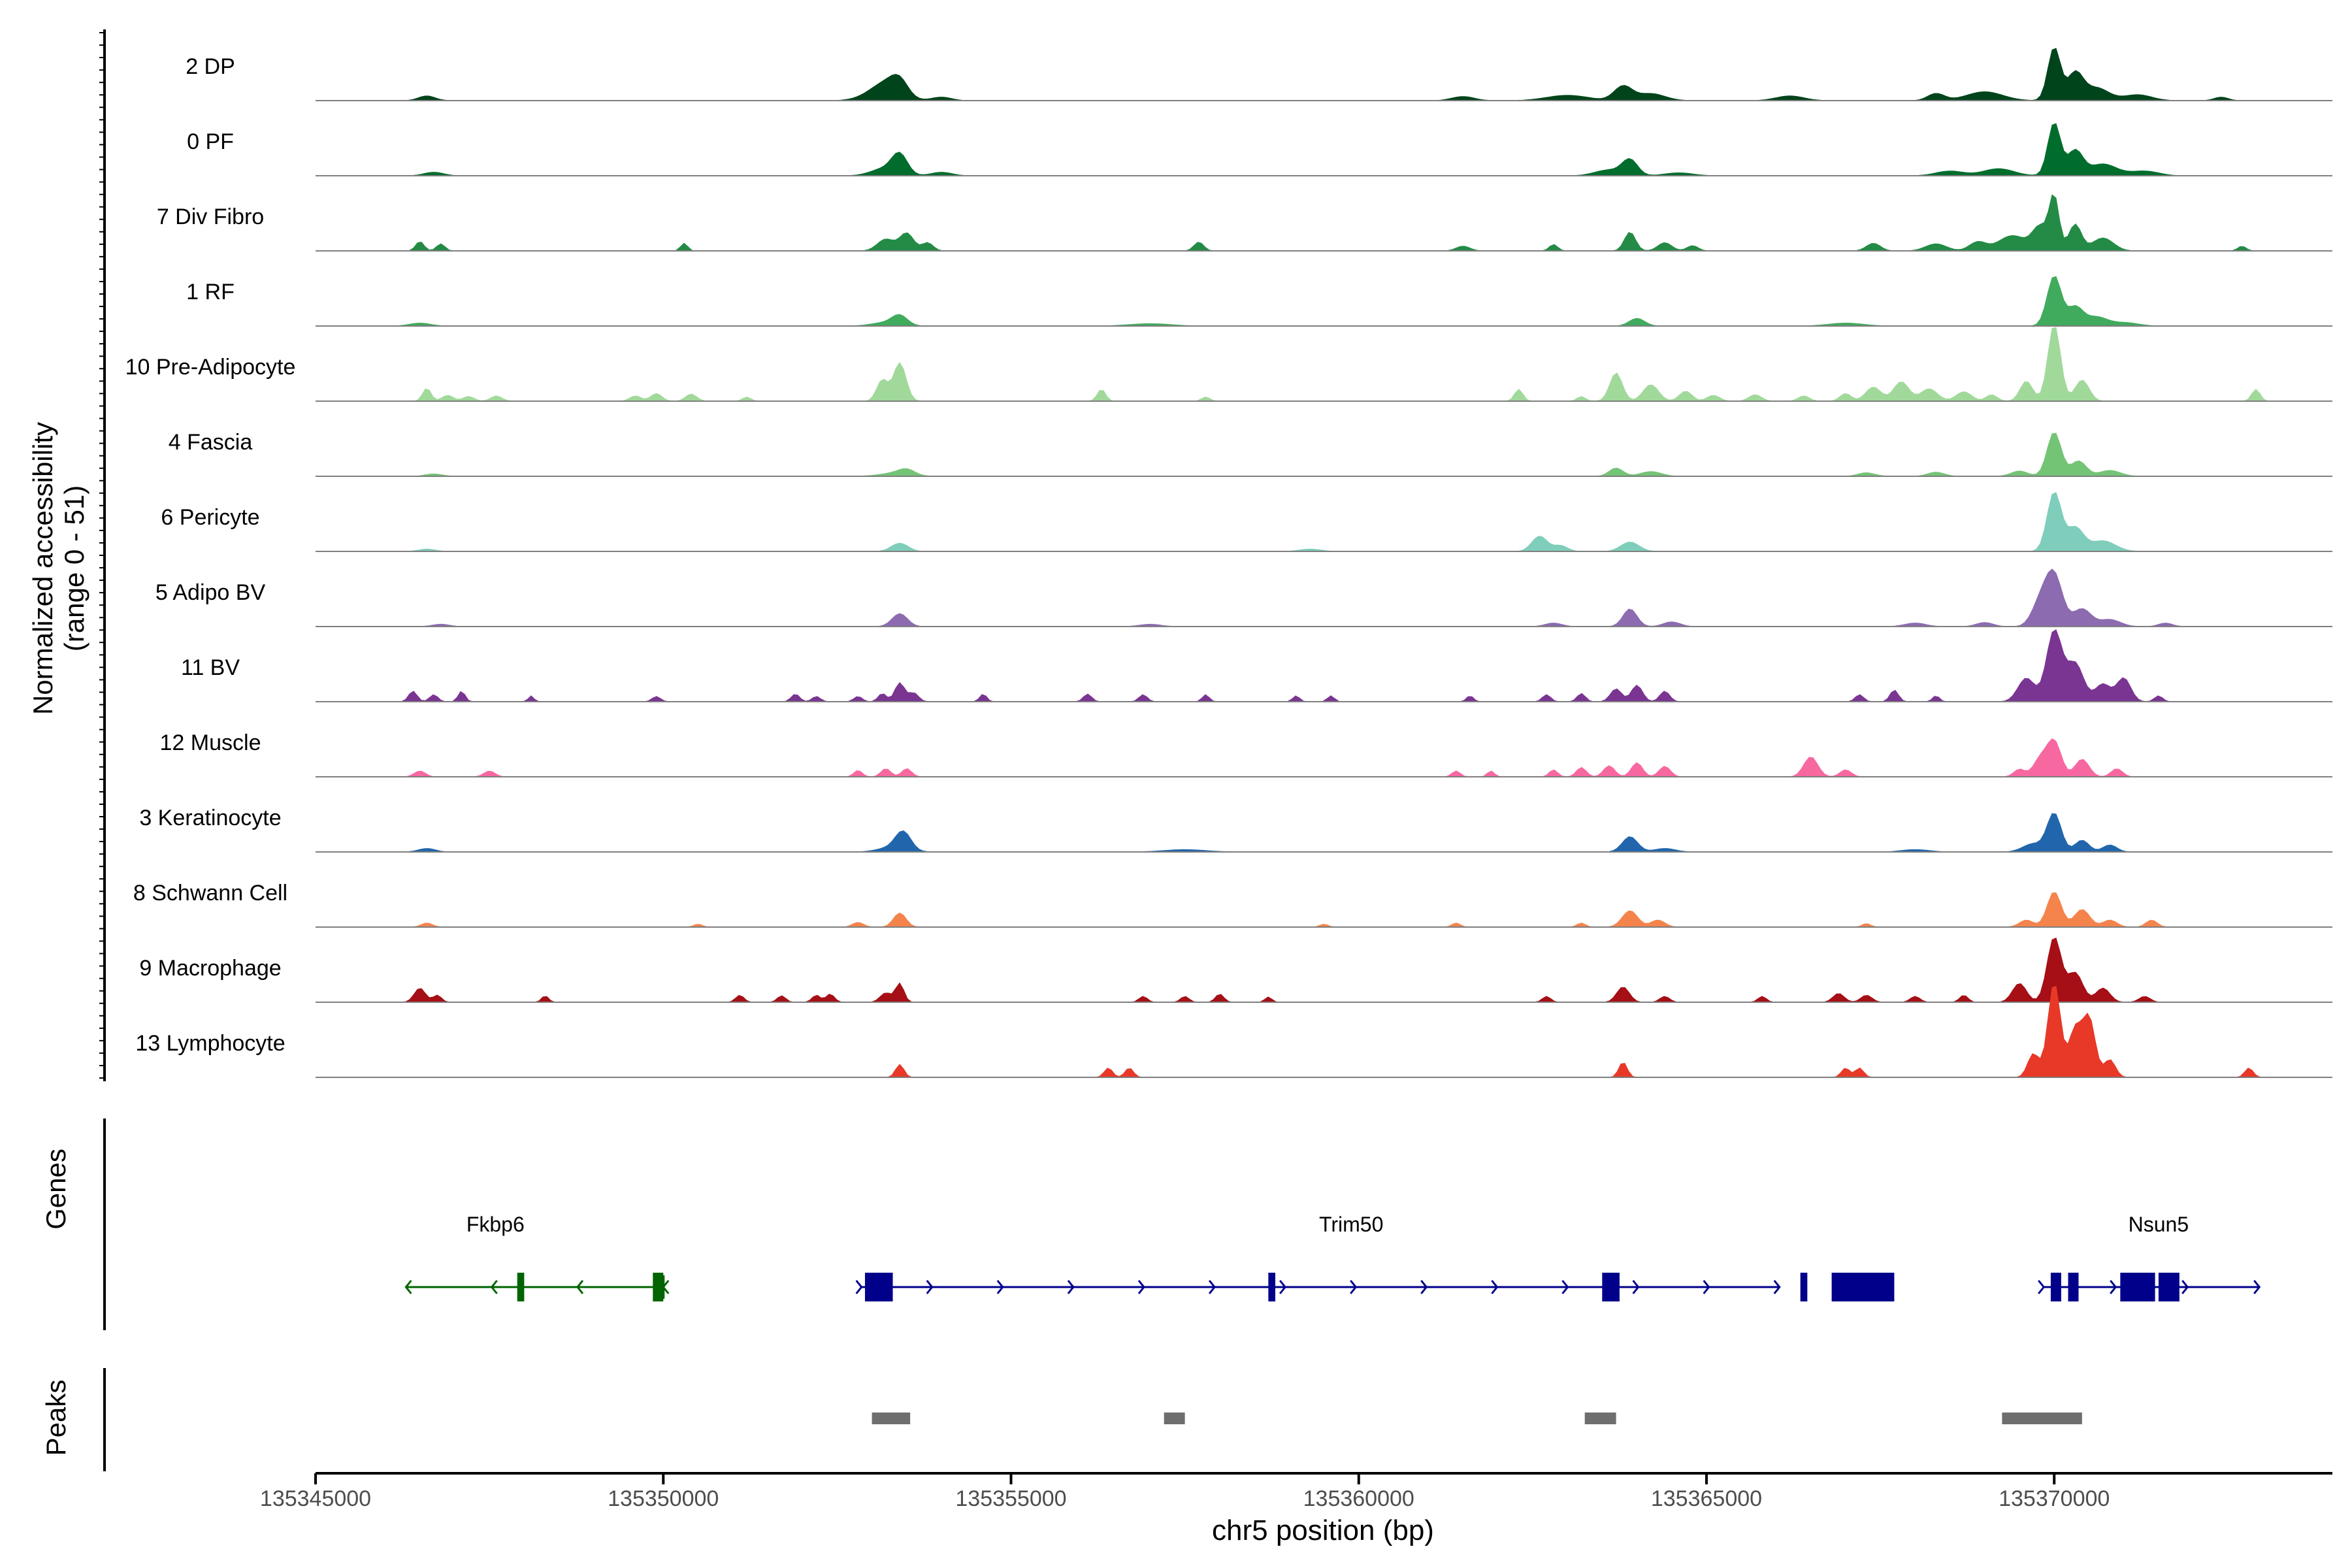 The image size is (2352, 1568). Describe the element at coordinates (210, 367) in the screenshot. I see `track-label: 10 Pre-Adipocyte` at that location.